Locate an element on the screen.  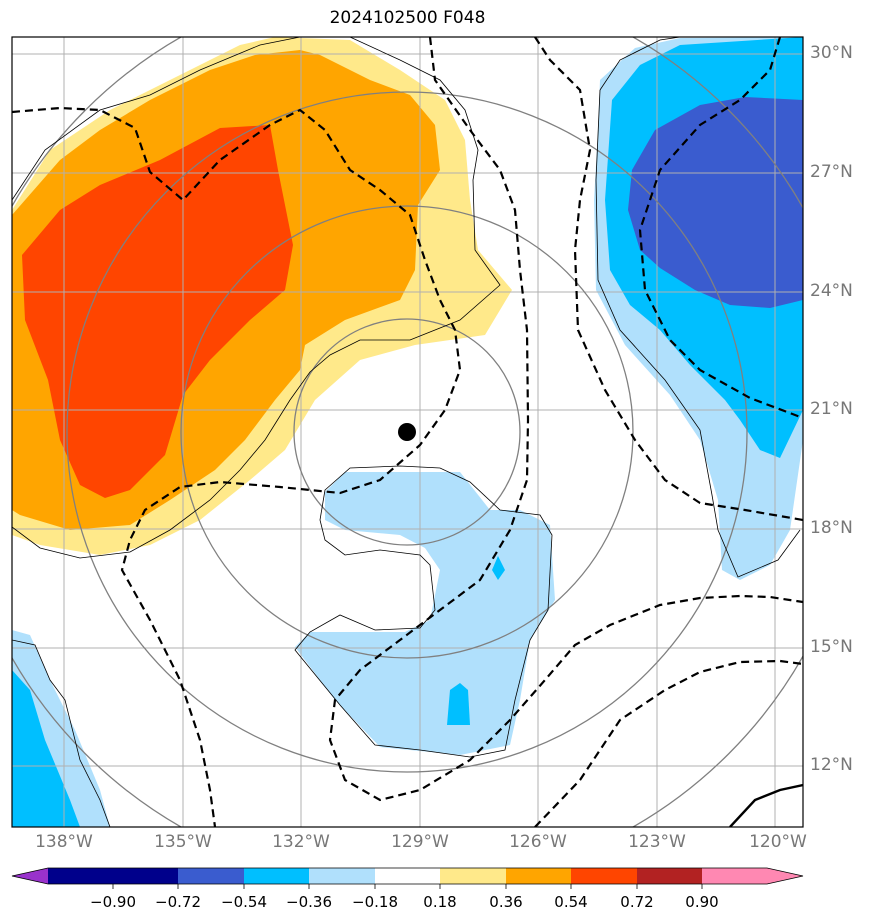
colorbar-tick-label: 0.18 is located at coordinates (440, 902).